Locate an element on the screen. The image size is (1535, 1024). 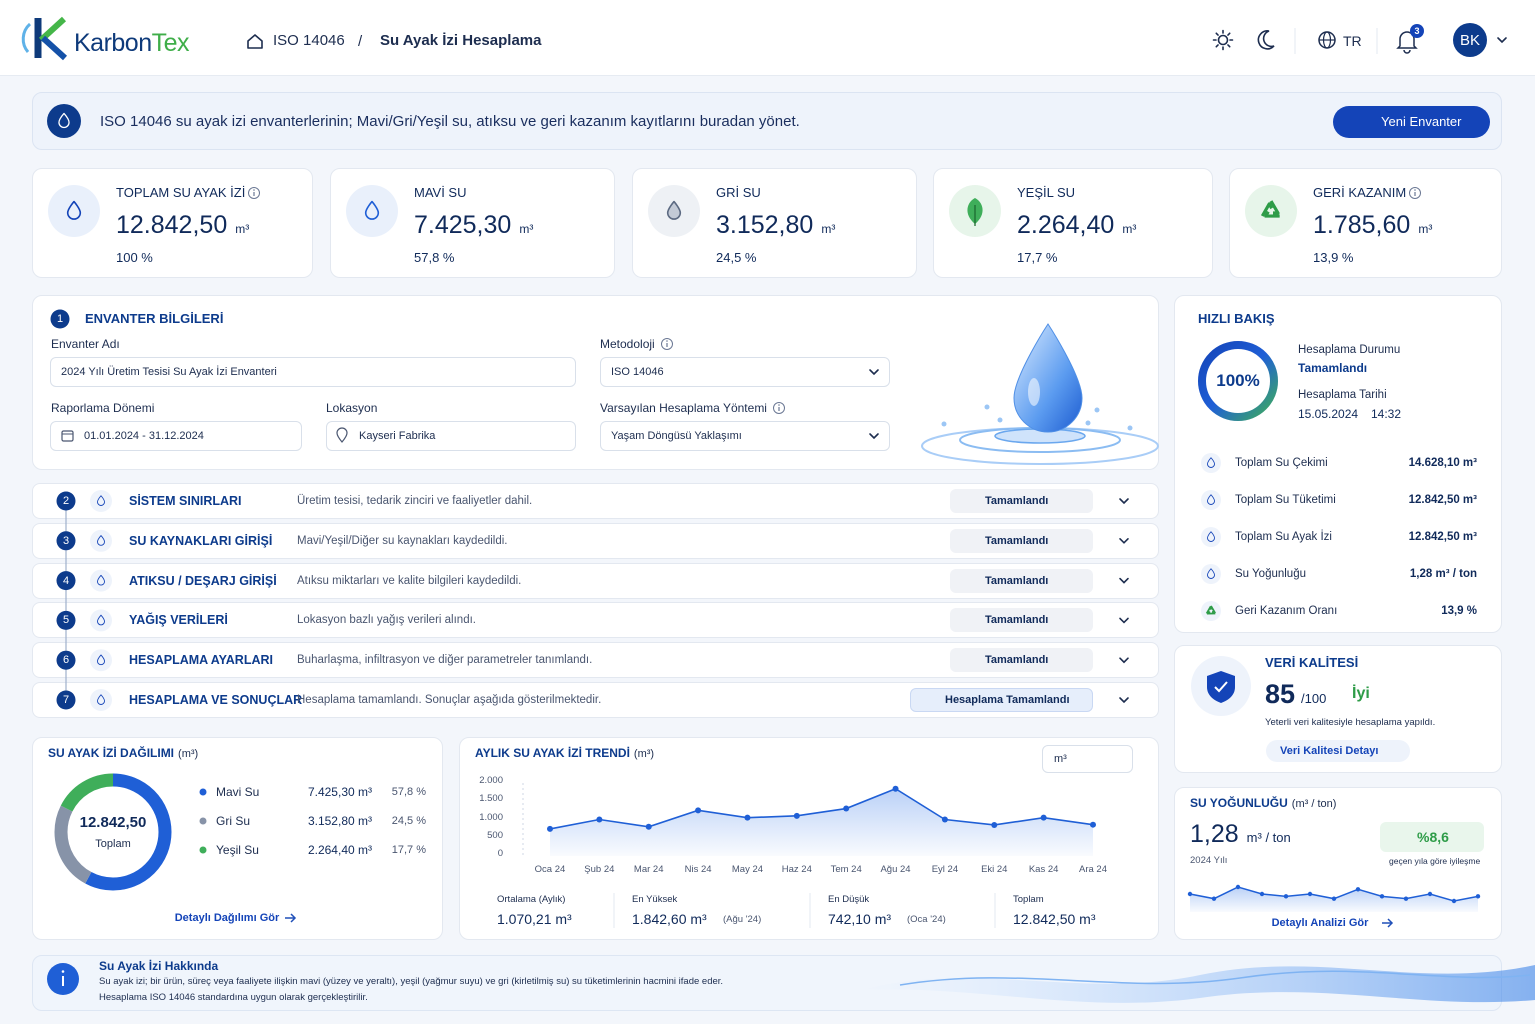
legend-value: 2.264,40 m³ is located at coordinates (339, 850).